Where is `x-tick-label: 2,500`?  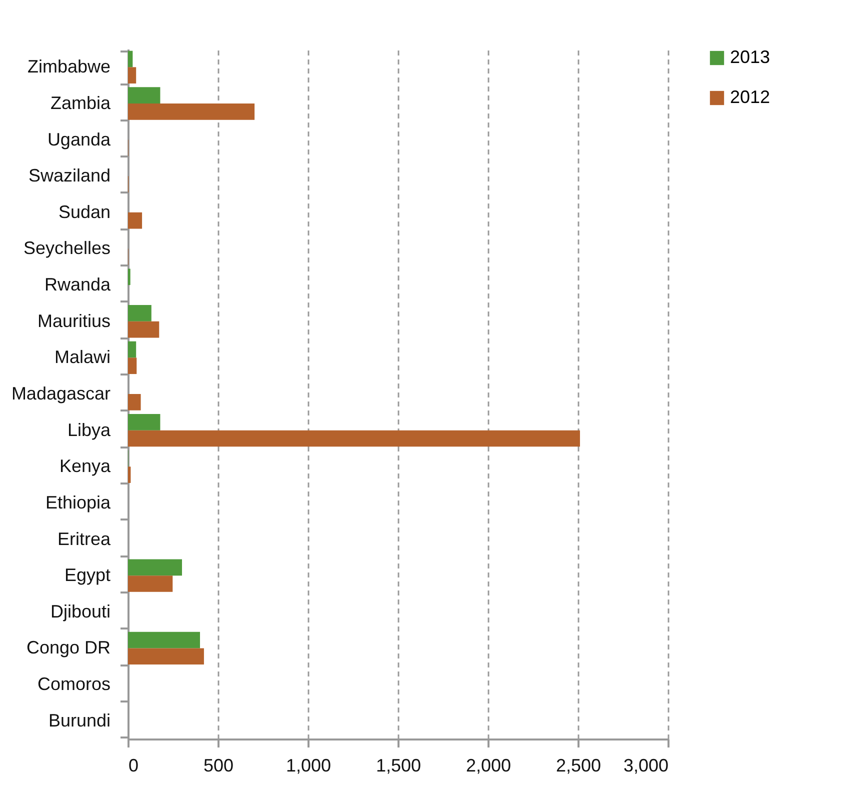
x-tick-label: 2,500 is located at coordinates (579, 766).